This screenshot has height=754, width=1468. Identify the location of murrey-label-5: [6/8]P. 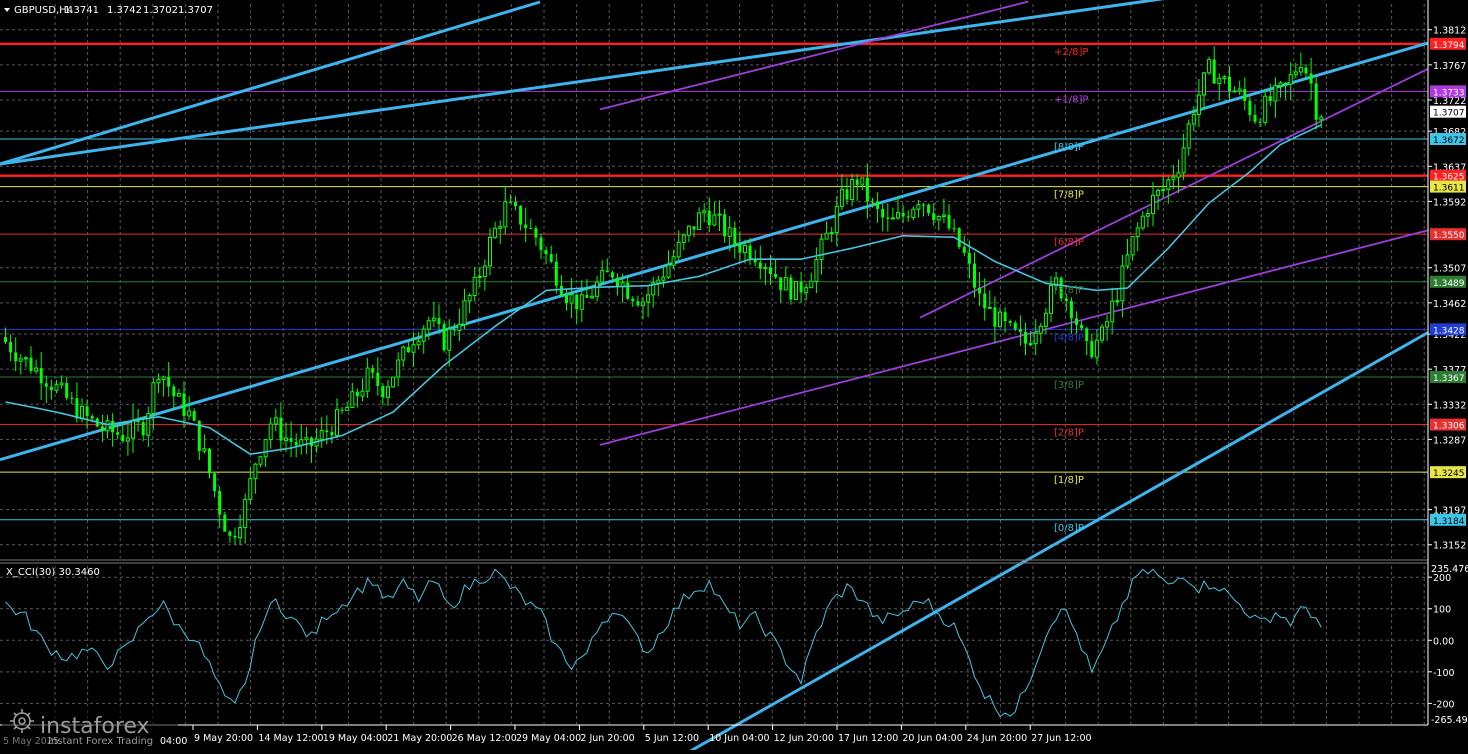
(1069, 242).